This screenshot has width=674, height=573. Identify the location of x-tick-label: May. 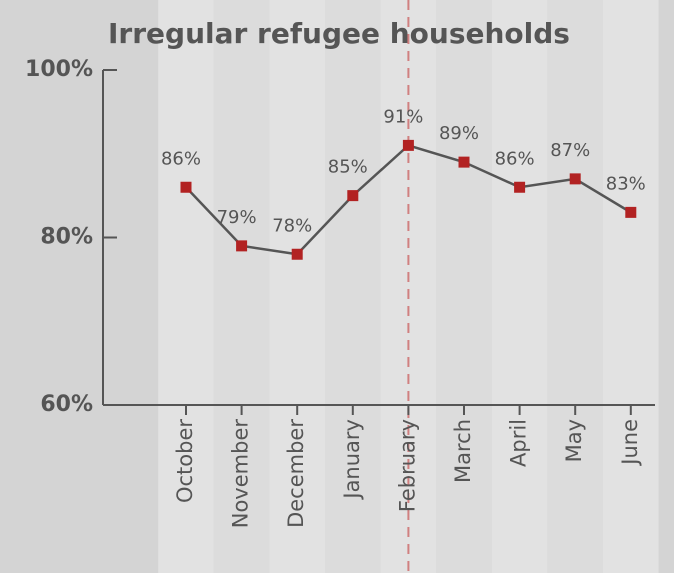
(574, 440).